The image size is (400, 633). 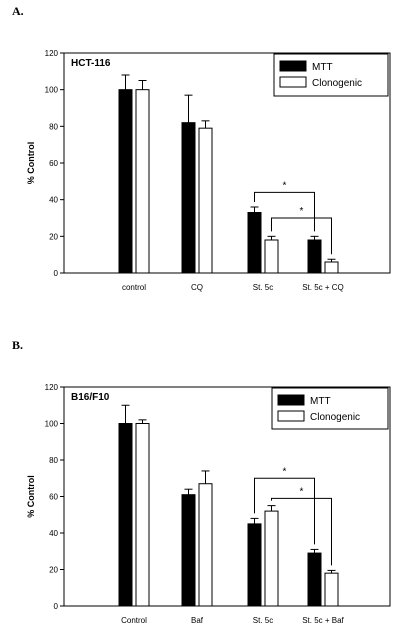 What do you see at coordinates (197, 620) in the screenshot?
I see `category-label: Baf` at bounding box center [197, 620].